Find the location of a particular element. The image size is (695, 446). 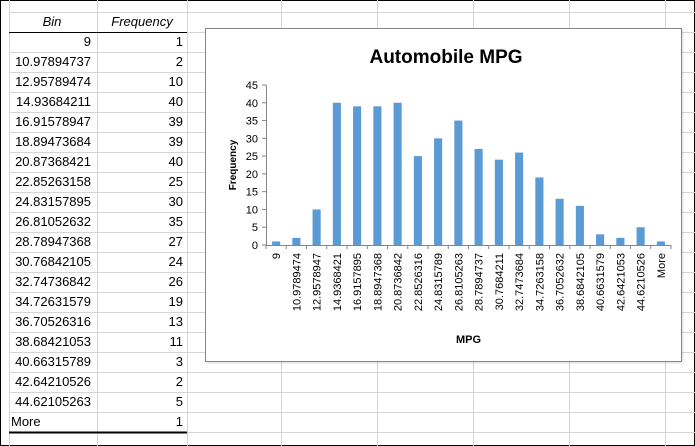

x-tick-label: 32.7473684 is located at coordinates (520, 282).